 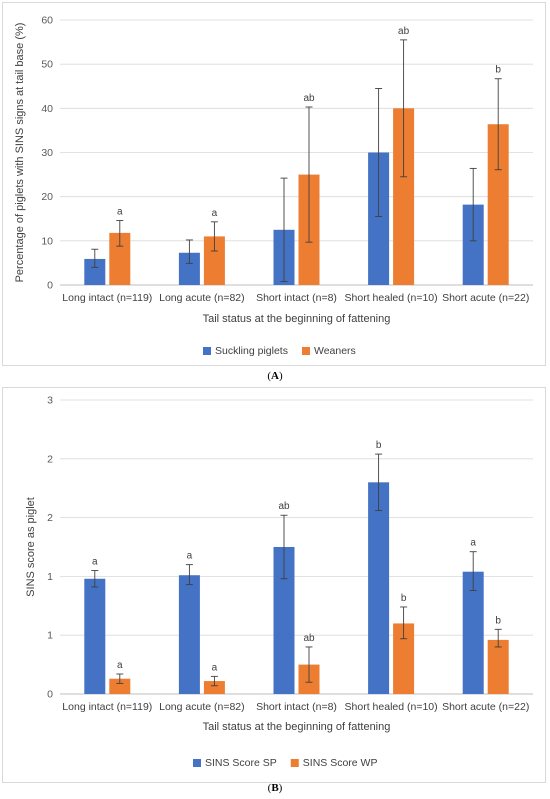 What do you see at coordinates (50, 401) in the screenshot?
I see `y-tick-label: 3` at bounding box center [50, 401].